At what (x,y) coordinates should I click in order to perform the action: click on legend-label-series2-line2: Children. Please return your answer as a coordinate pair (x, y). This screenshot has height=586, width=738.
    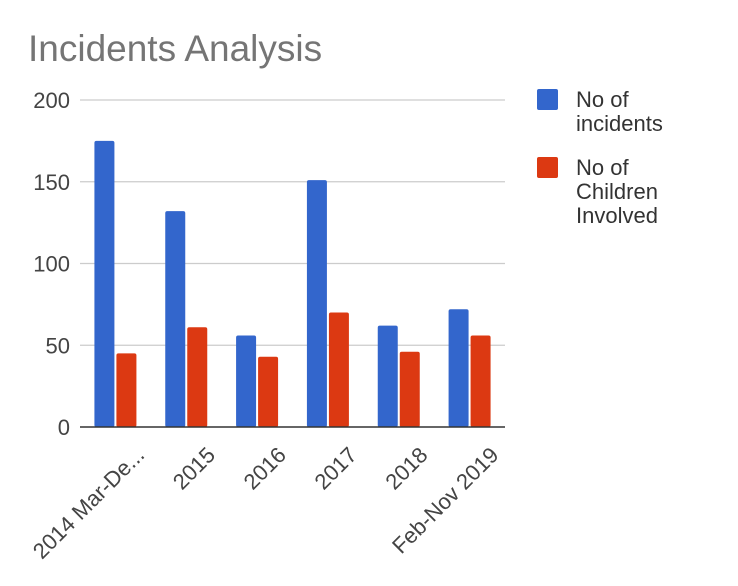
    Looking at the image, I should click on (617, 191).